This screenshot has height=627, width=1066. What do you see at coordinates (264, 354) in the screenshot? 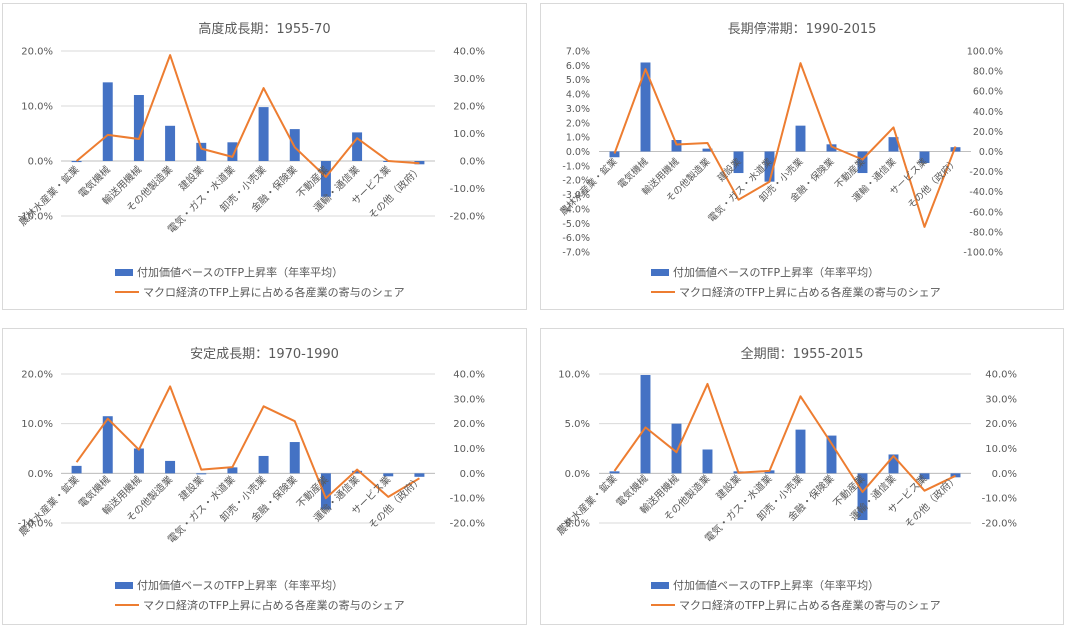
I see `chart-title: 安定成長期：1970-1990` at bounding box center [264, 354].